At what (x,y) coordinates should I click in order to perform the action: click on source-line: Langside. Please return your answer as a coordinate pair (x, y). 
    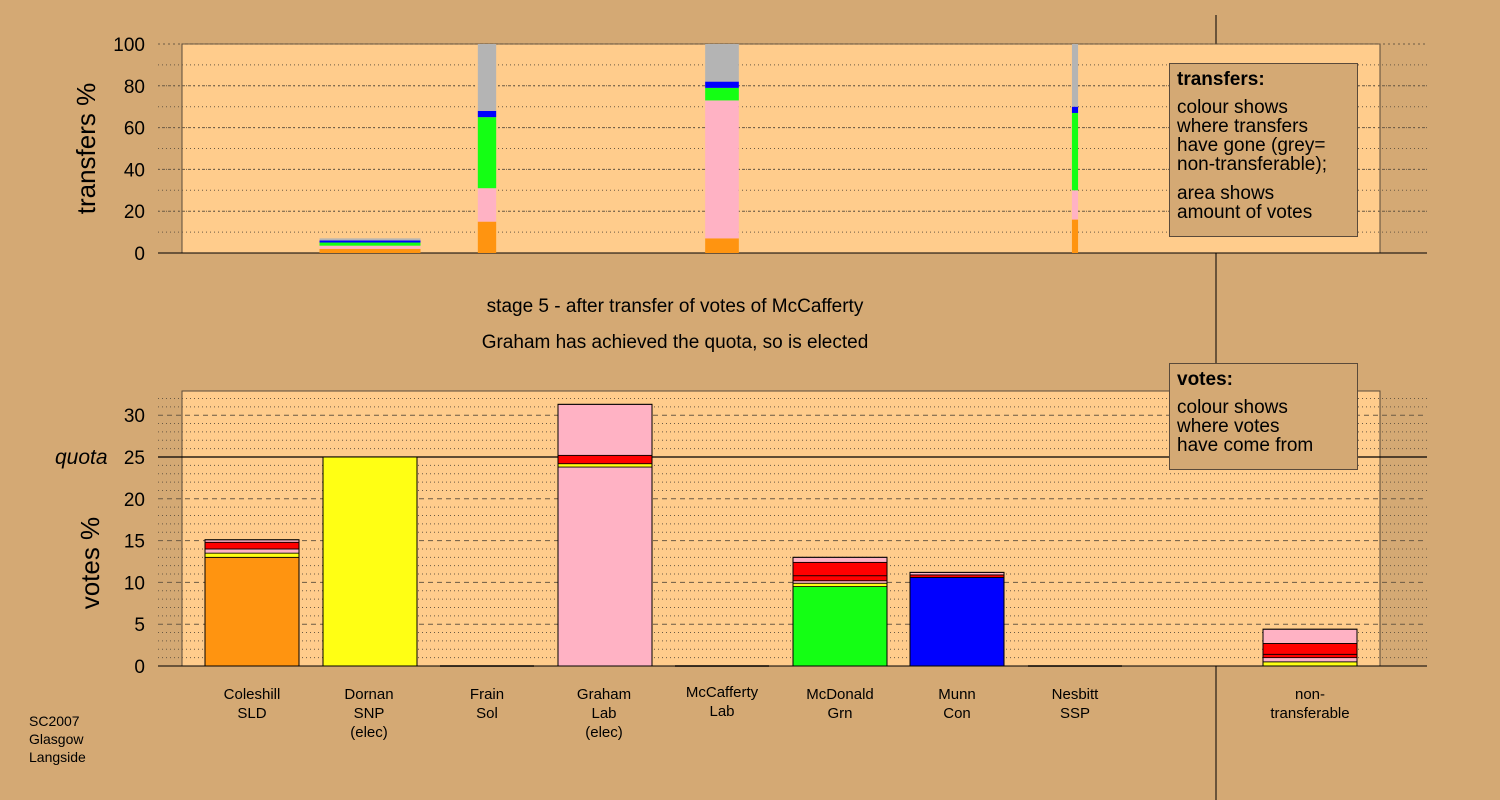
    Looking at the image, I should click on (57, 757).